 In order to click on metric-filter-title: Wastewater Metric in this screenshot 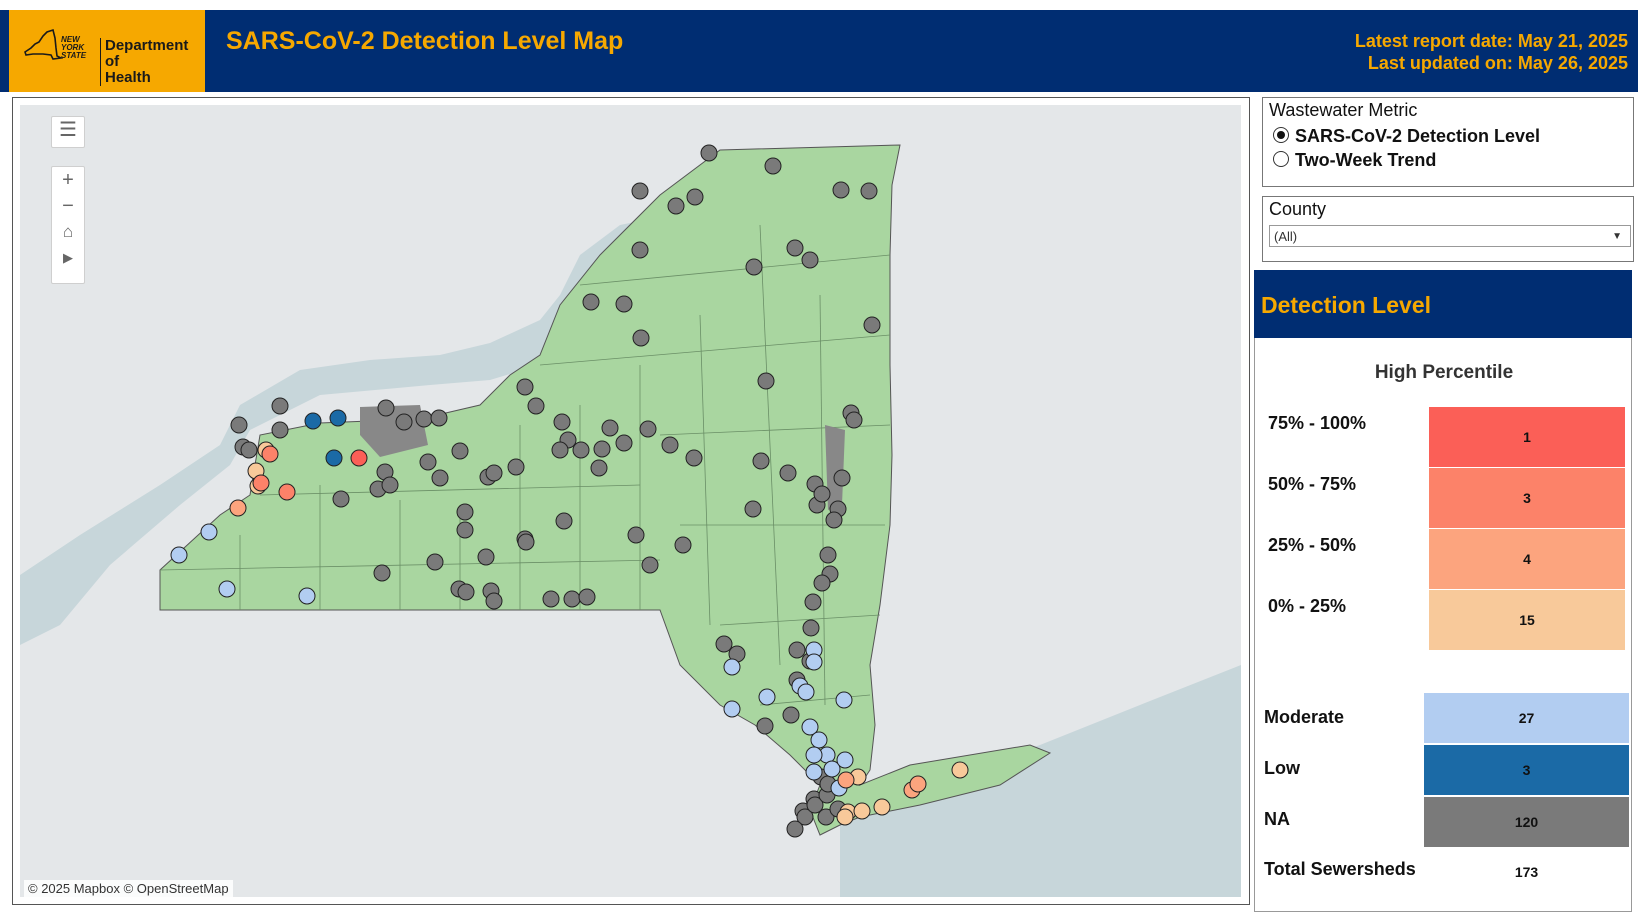, I will do `click(1343, 110)`.